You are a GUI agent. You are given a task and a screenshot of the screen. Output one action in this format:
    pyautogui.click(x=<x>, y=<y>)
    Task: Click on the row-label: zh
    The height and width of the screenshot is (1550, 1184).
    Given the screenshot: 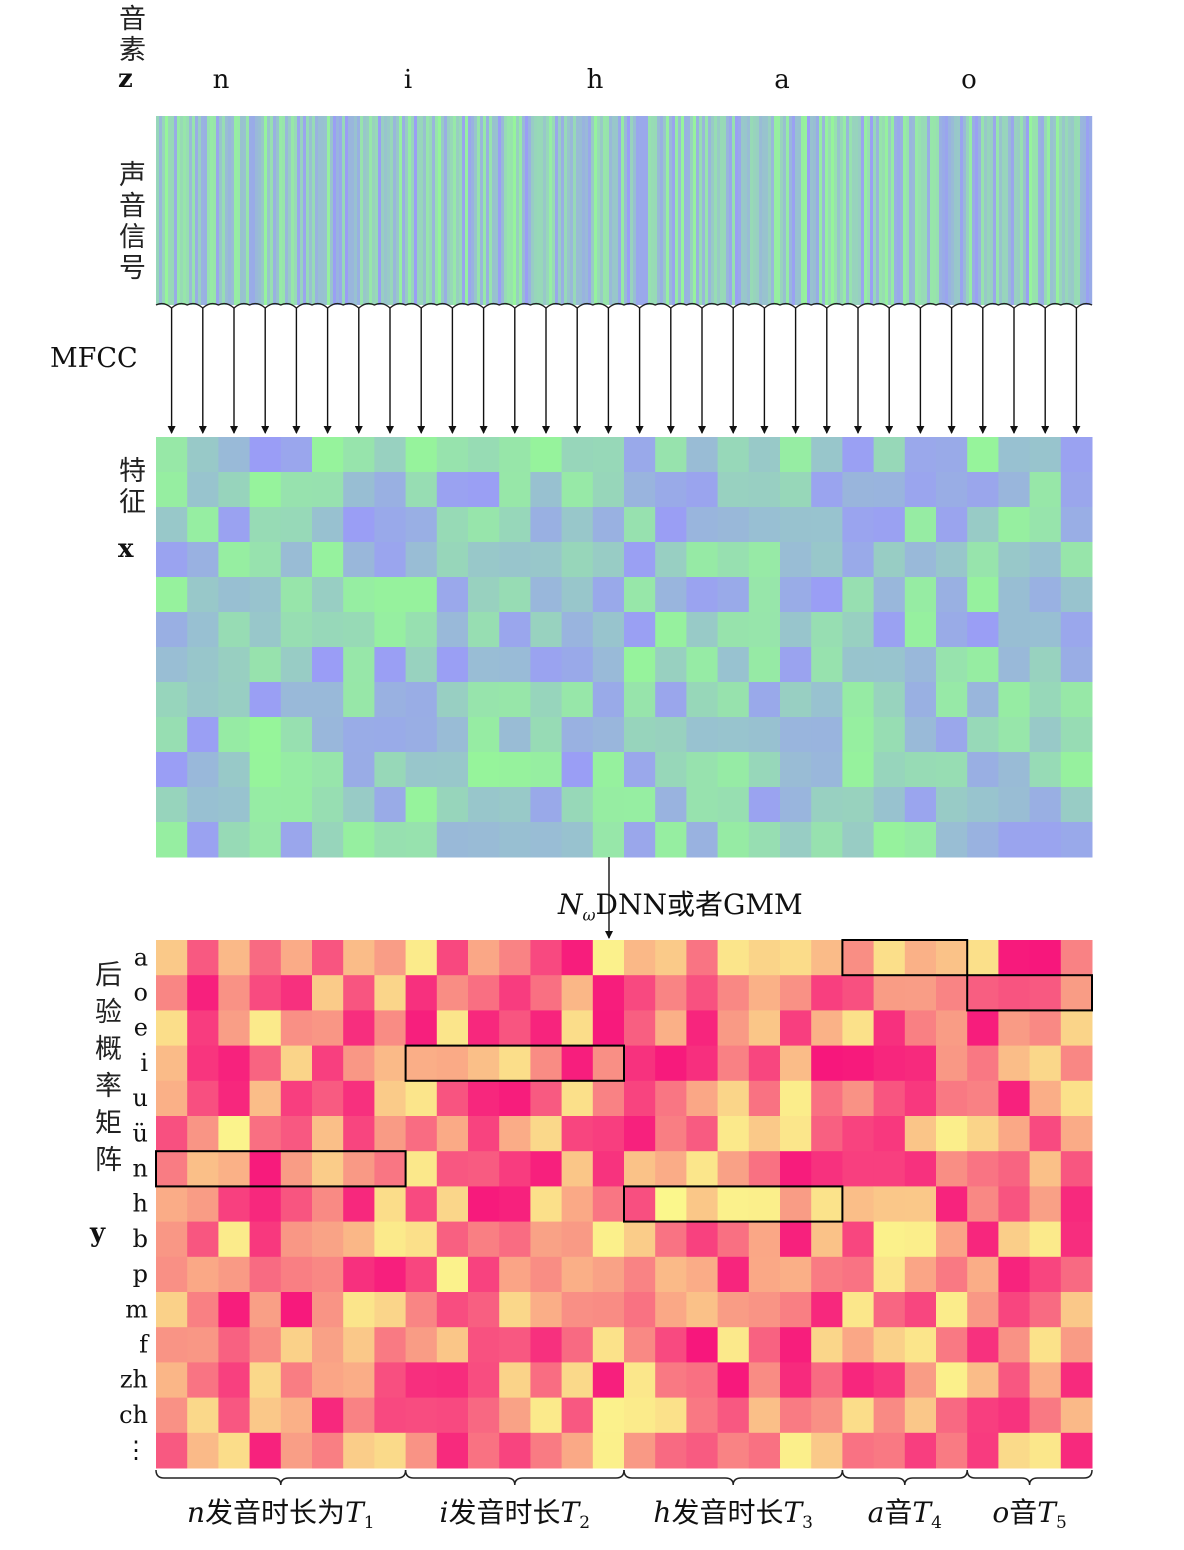 What is the action you would take?
    pyautogui.click(x=134, y=1380)
    